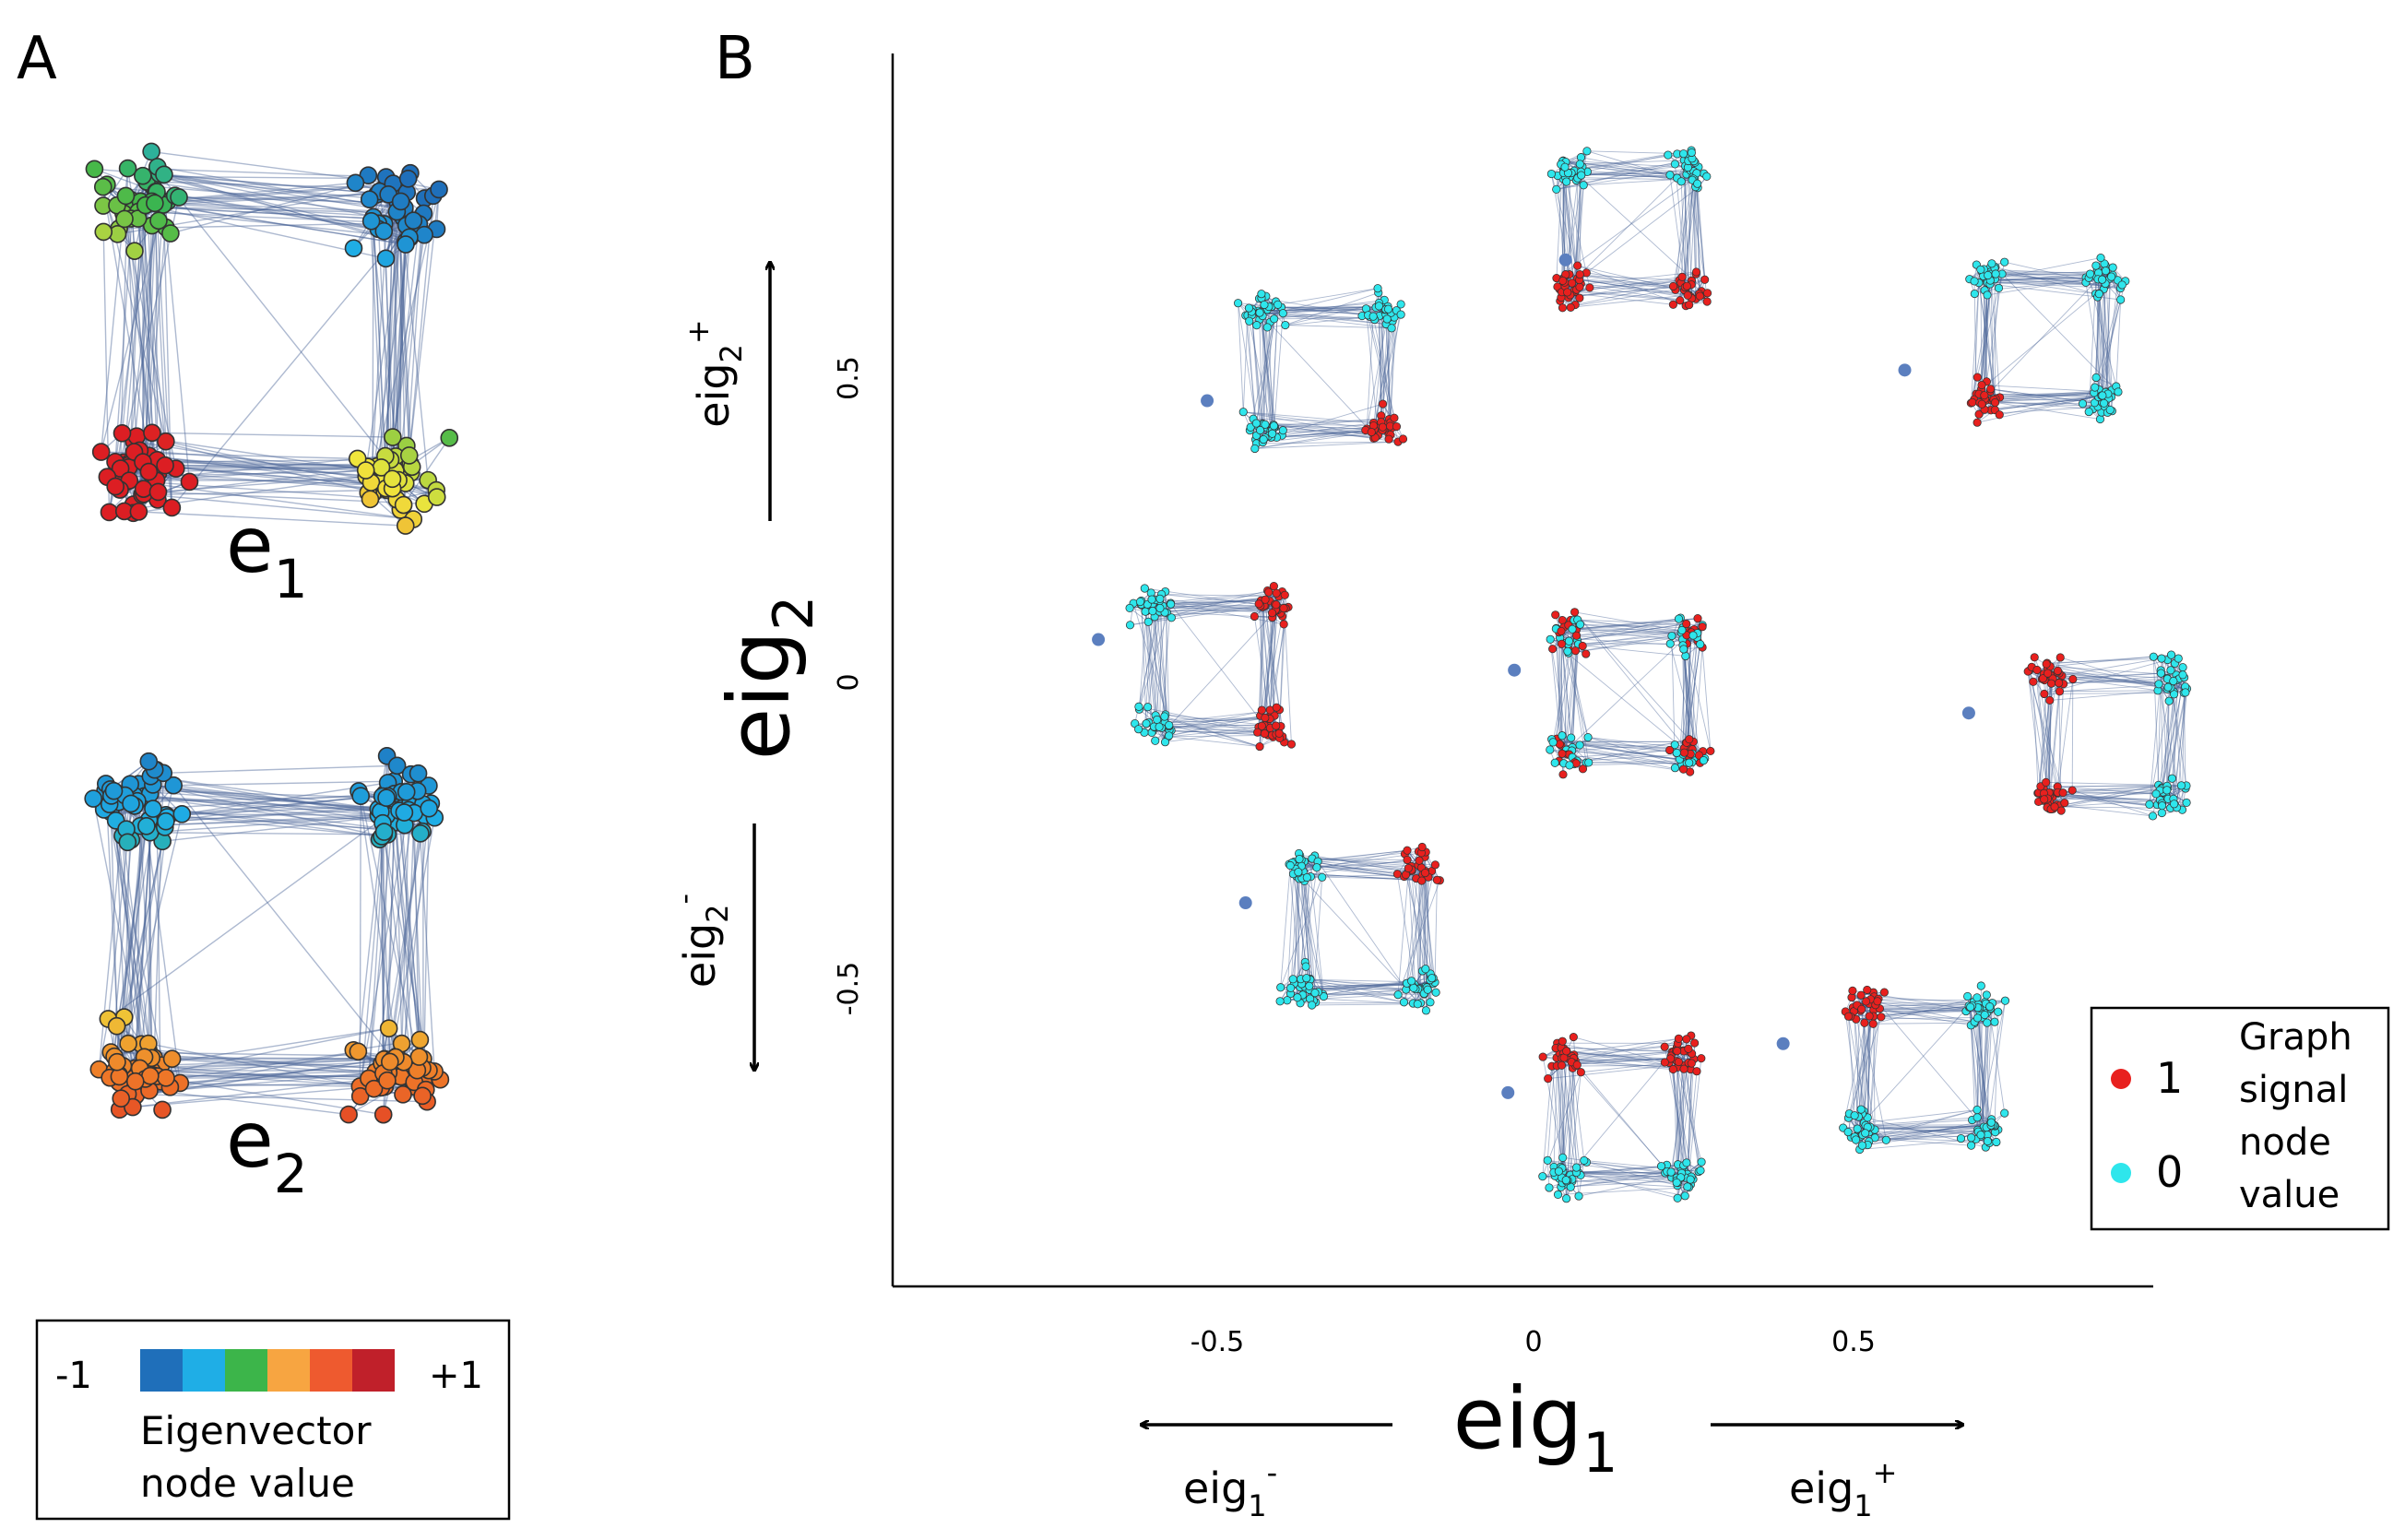 This screenshot has height=1540, width=2405. Describe the element at coordinates (268, 1371) in the screenshot. I see `colorbar-swatches` at that location.